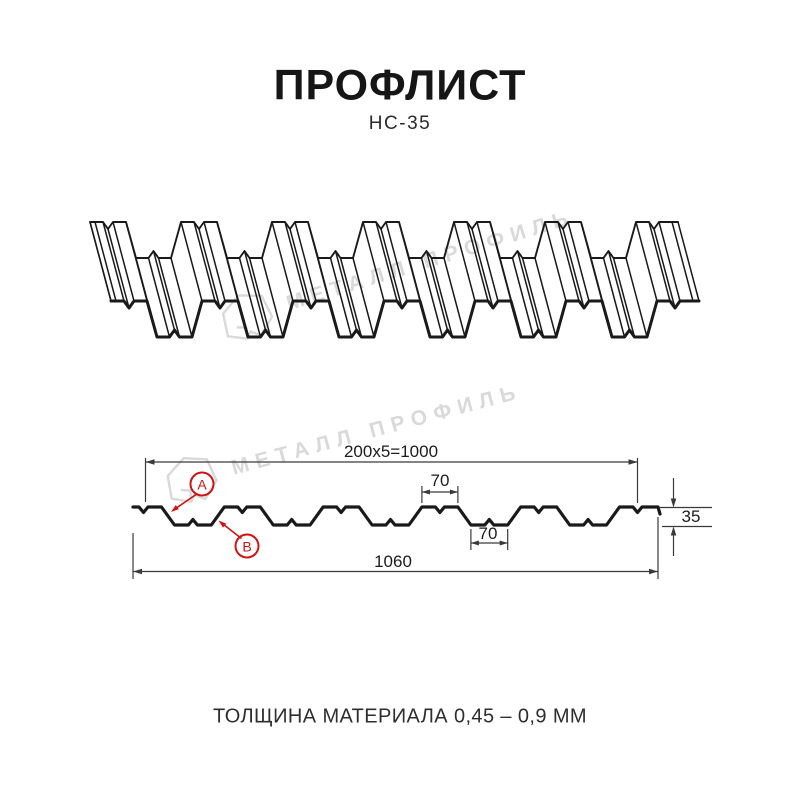 The height and width of the screenshot is (800, 800). I want to click on dim-crest-top-label: 70, so click(440, 480).